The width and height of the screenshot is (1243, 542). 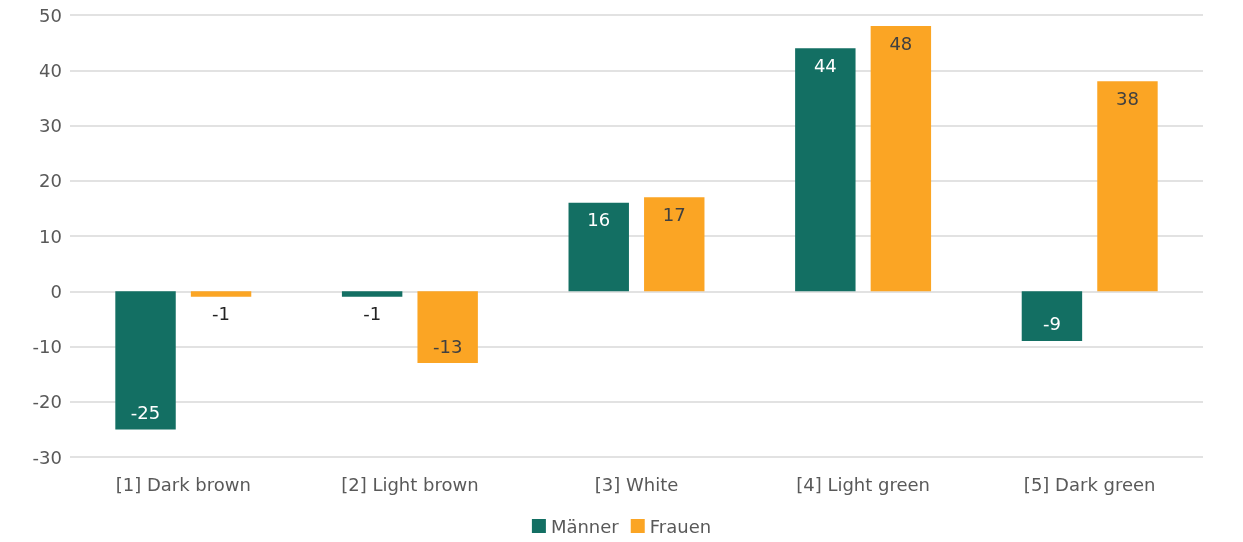 I want to click on data-label: 38, so click(x=1127, y=98).